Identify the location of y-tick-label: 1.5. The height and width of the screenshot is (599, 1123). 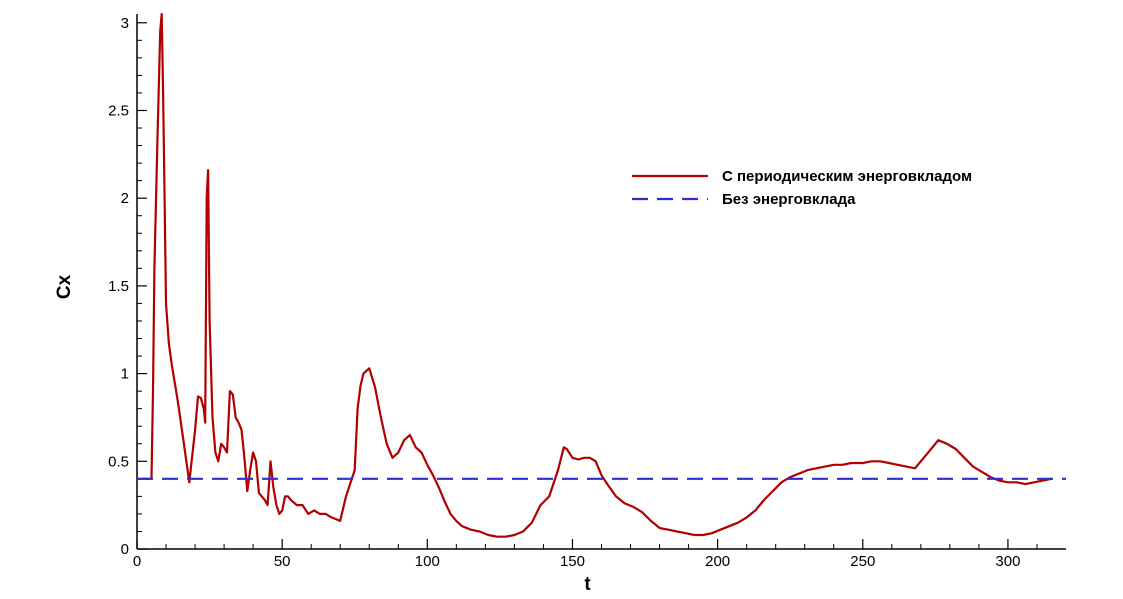
(118, 286).